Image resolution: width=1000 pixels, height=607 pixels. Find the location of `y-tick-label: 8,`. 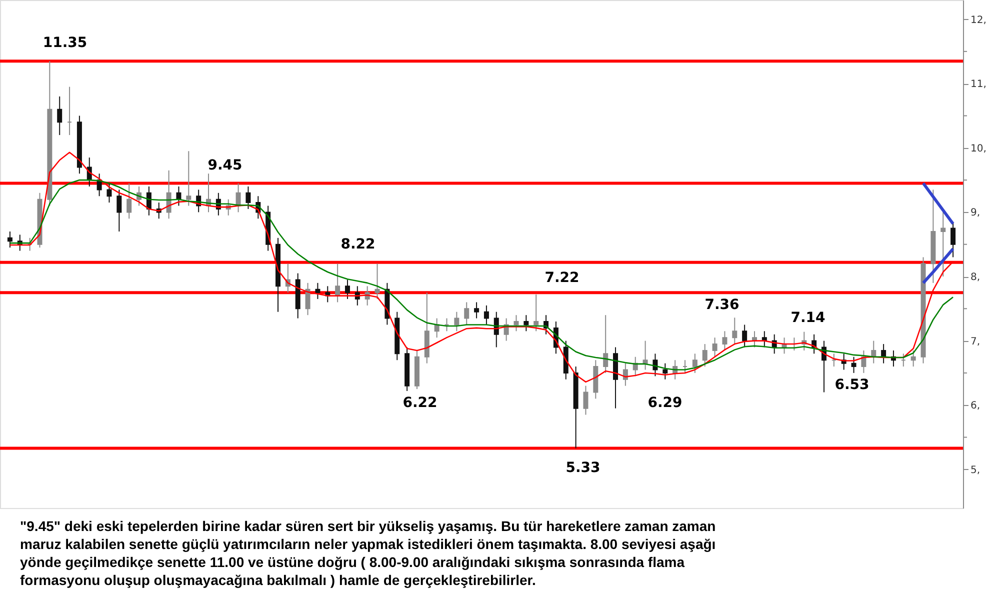

y-tick-label: 8, is located at coordinates (975, 278).